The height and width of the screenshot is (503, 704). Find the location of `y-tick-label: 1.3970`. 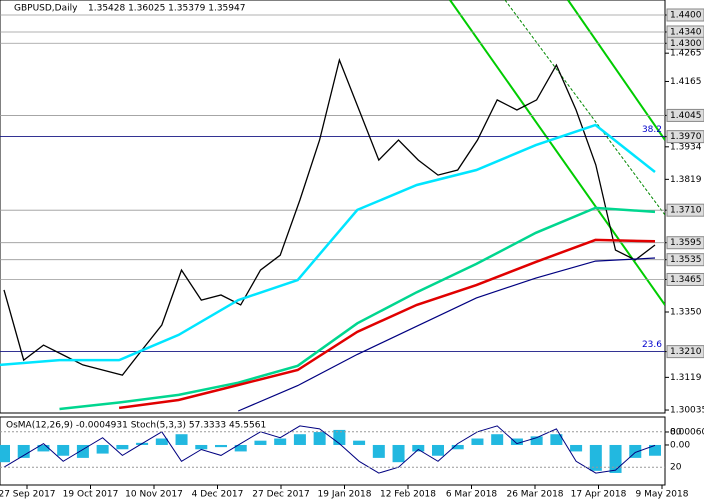

y-tick-label: 1.3970 is located at coordinates (686, 137).